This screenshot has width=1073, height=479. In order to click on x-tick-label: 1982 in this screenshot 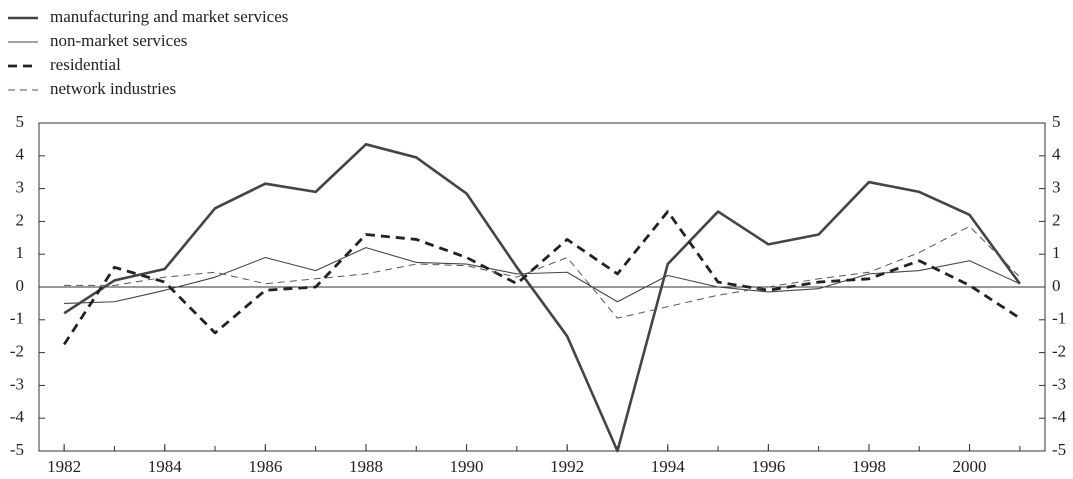, I will do `click(64, 466)`.